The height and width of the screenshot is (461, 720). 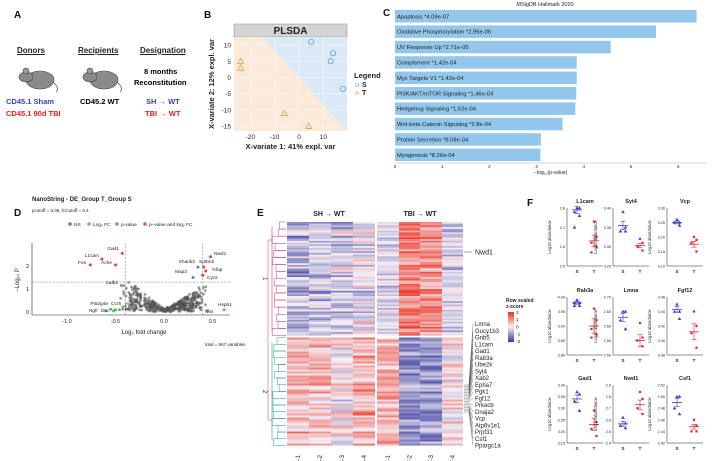 I want to click on volcano-point-labeled, so click(x=115, y=265).